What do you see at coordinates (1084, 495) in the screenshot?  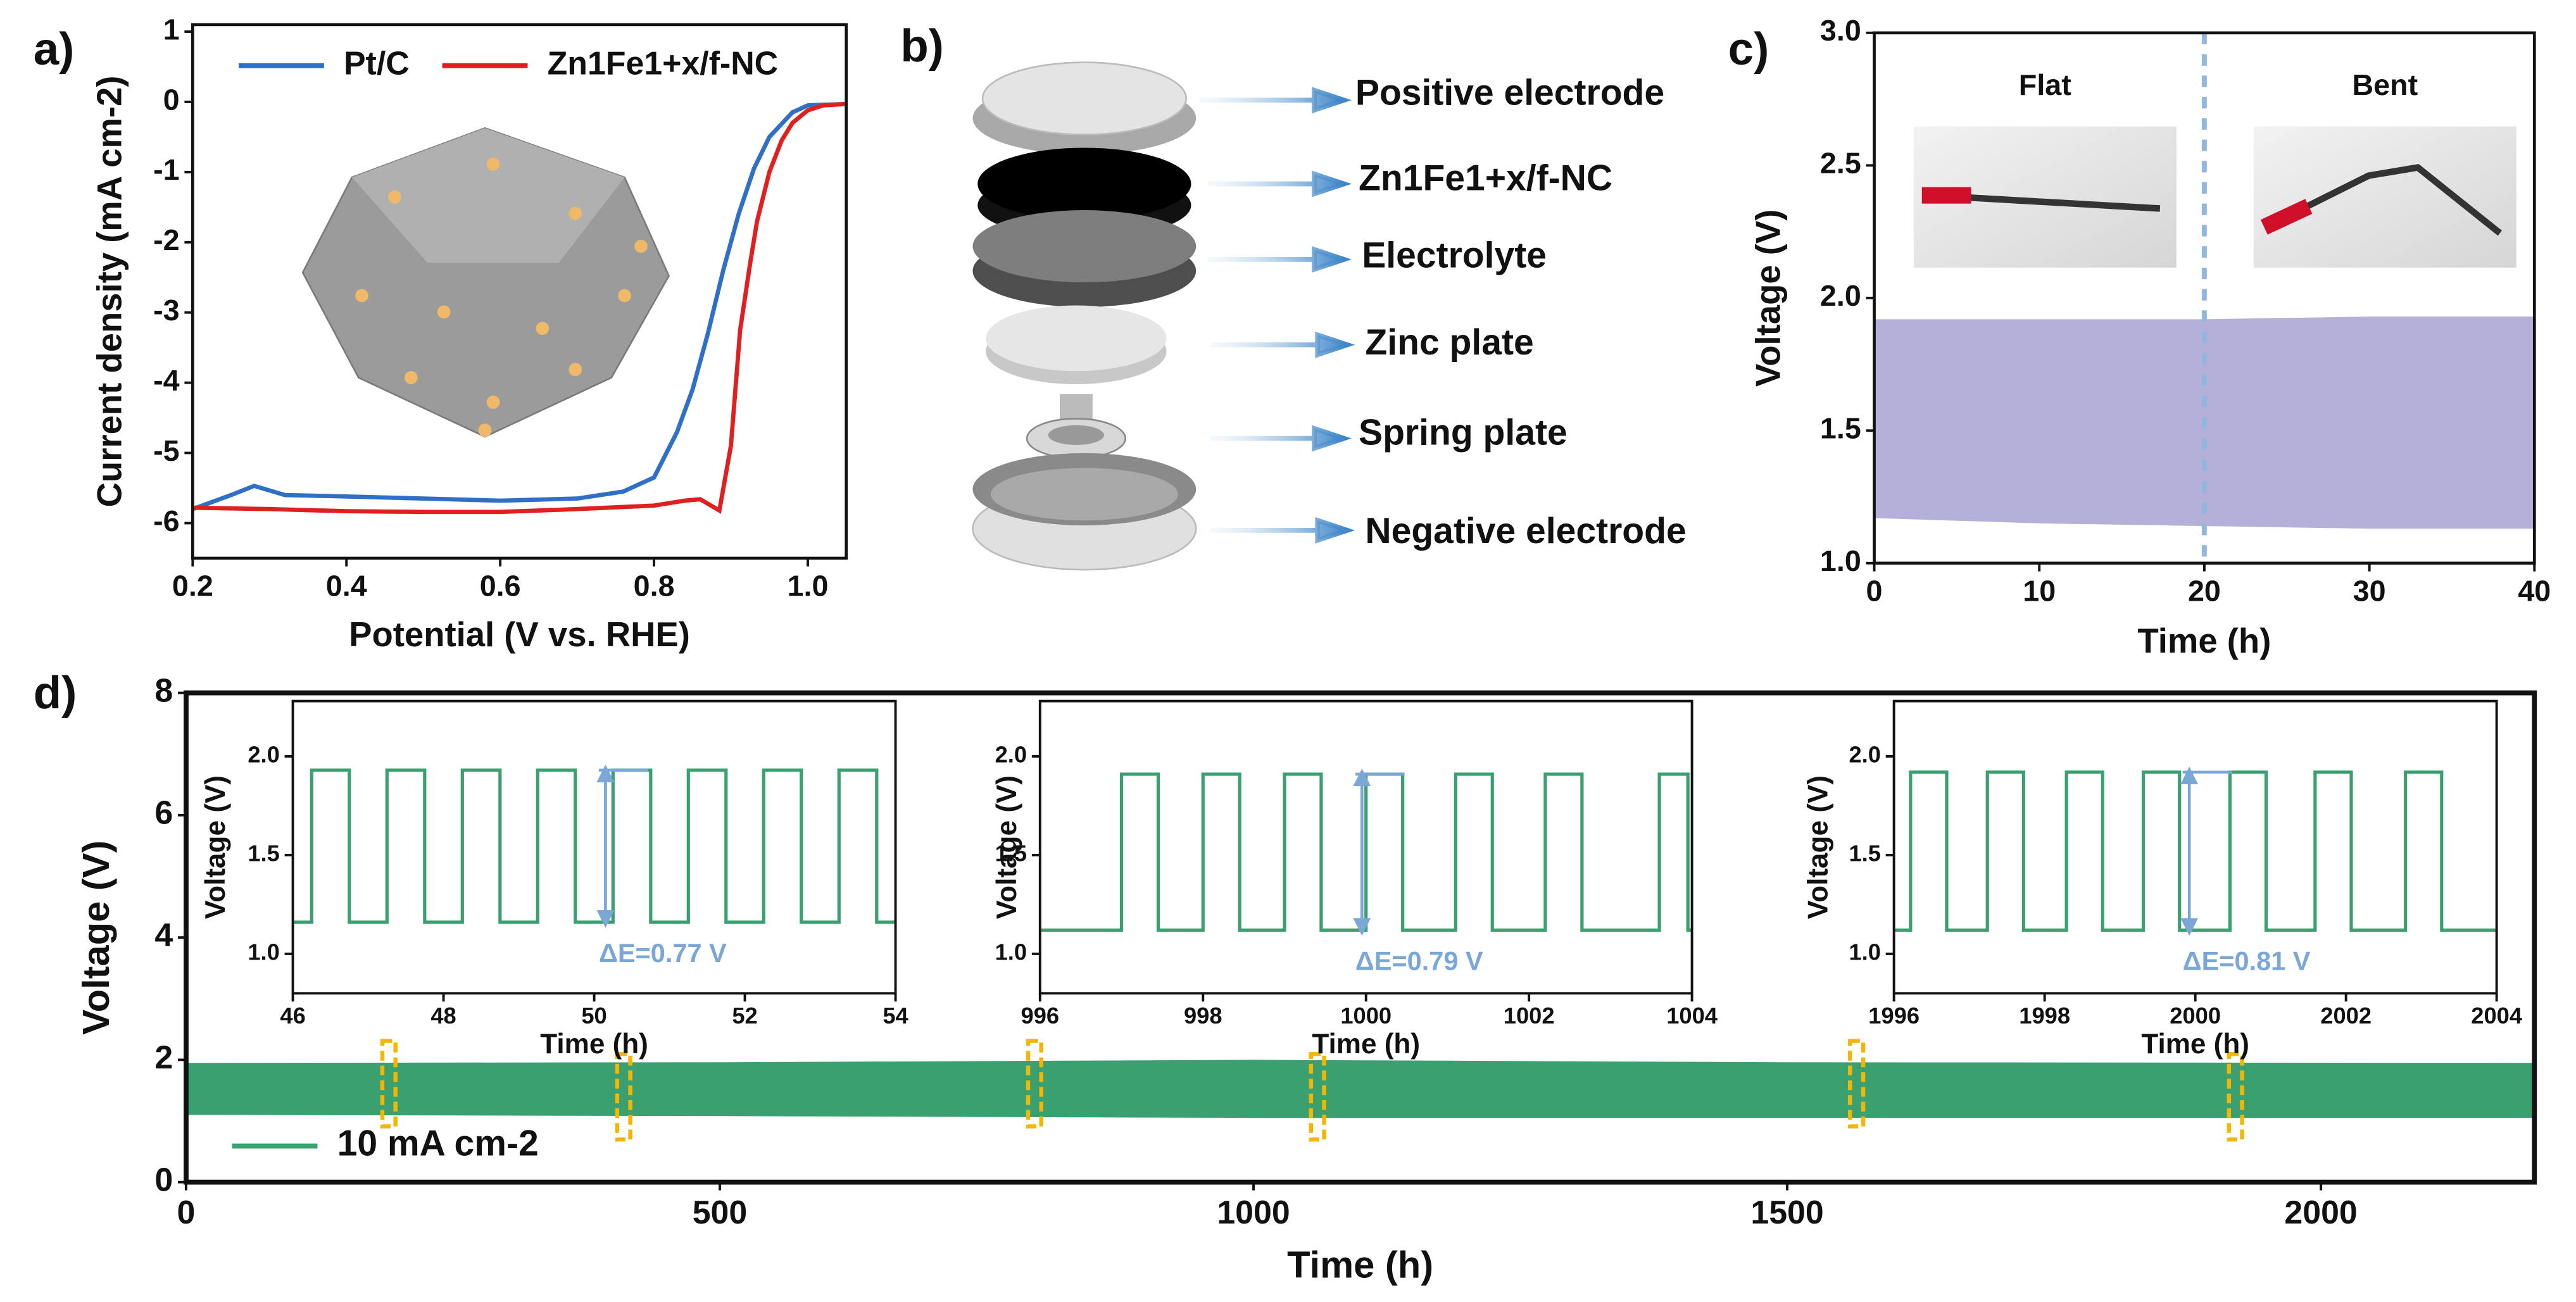 I see `case-inner` at bounding box center [1084, 495].